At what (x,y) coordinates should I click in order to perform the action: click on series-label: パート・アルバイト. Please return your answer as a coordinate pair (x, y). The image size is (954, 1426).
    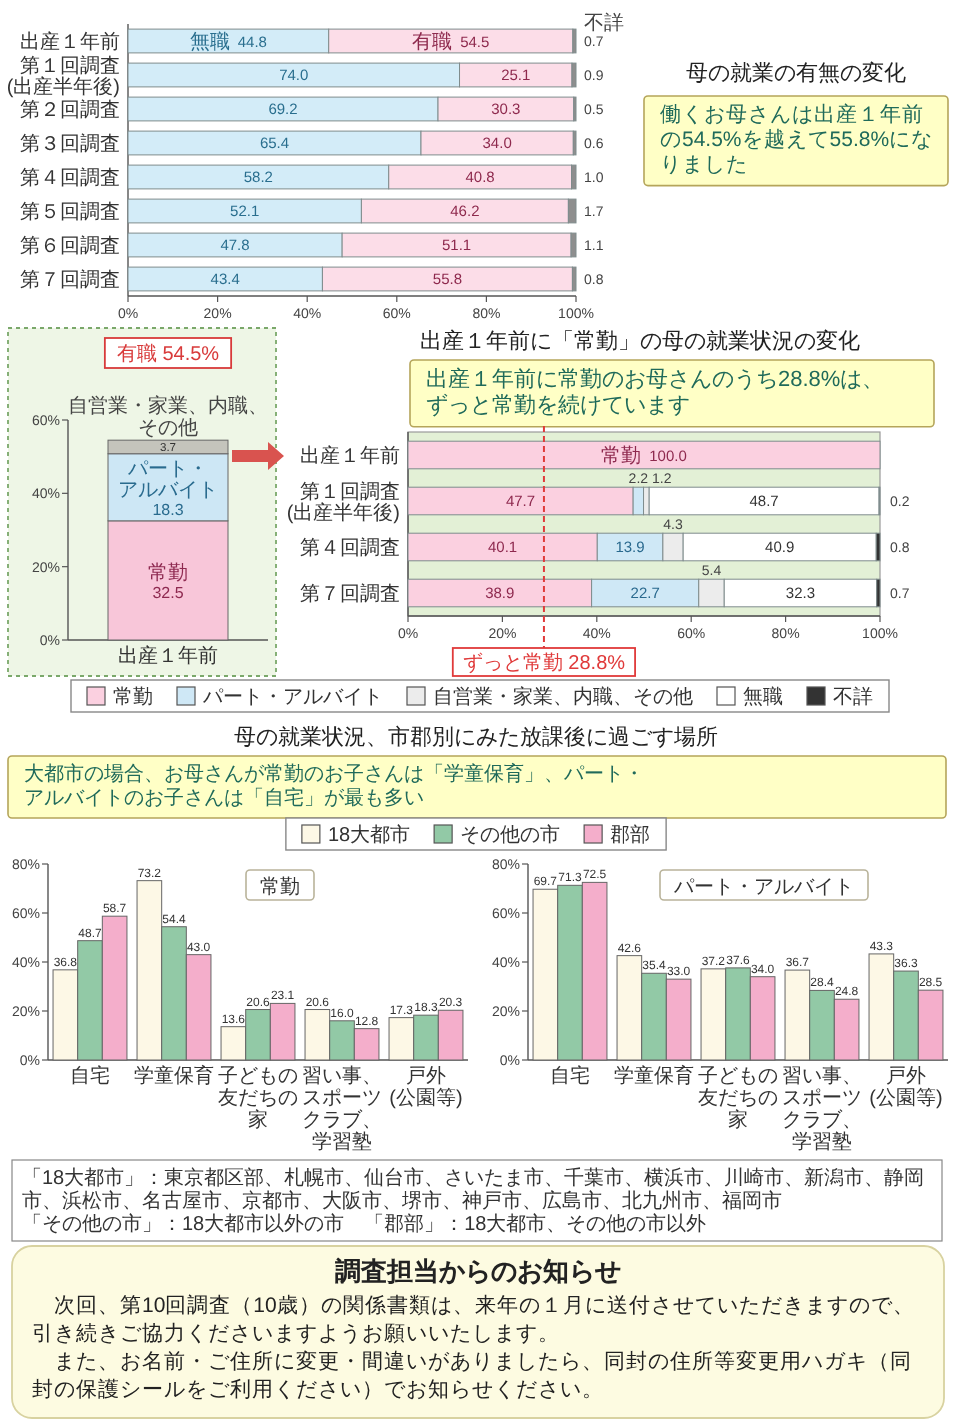
    Looking at the image, I should click on (168, 481).